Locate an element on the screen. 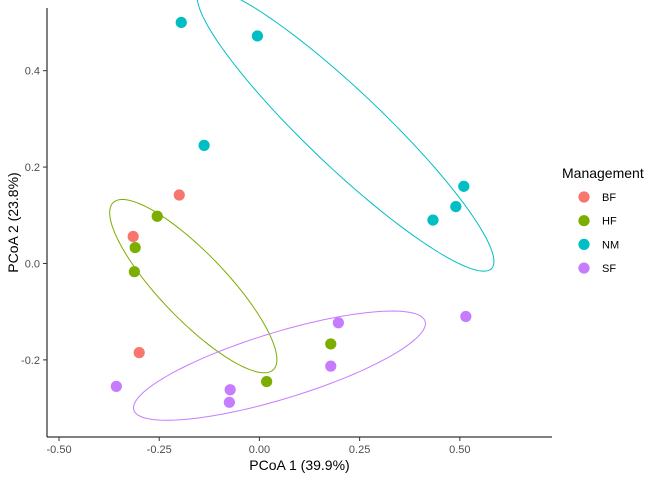 The width and height of the screenshot is (672, 480). legend-label-bf: BF is located at coordinates (609, 198).